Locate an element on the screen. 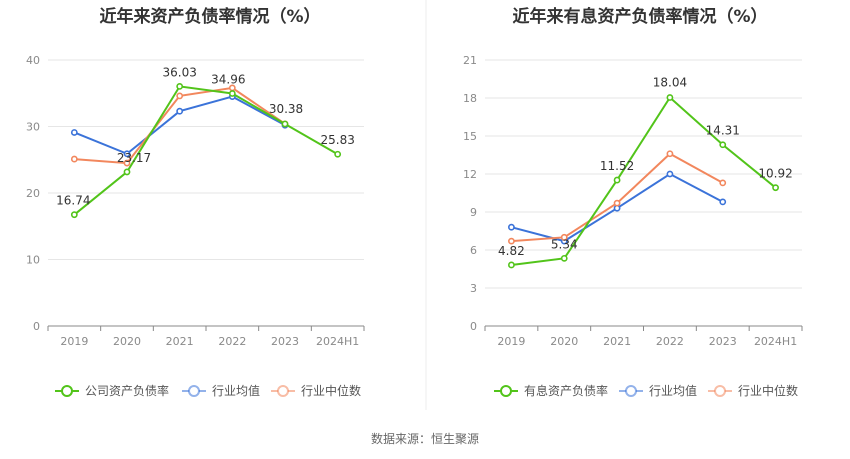 The height and width of the screenshot is (459, 850). y-tick-label: 6 is located at coordinates (473, 250).